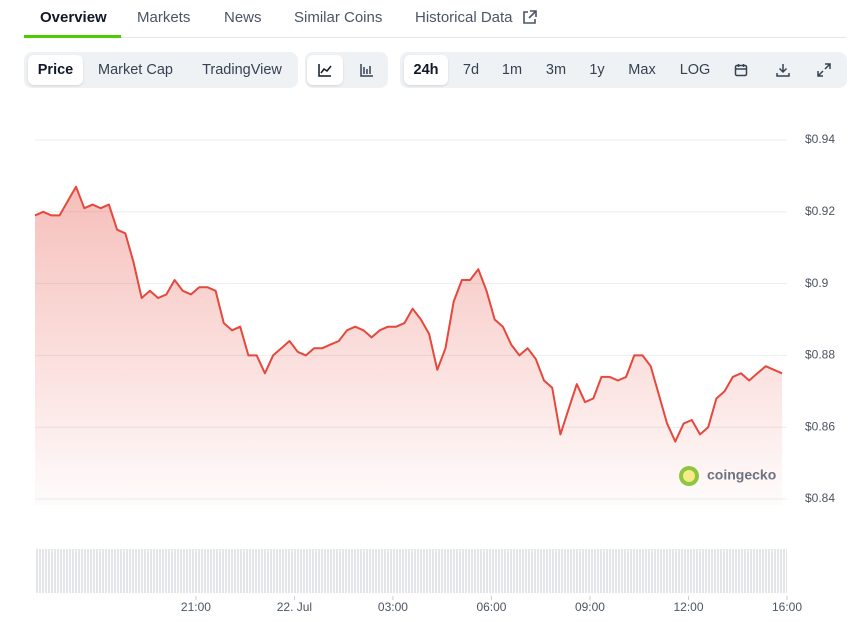 This screenshot has height=622, width=863. Describe the element at coordinates (817, 283) in the screenshot. I see `y-tick-label: $0.9` at that location.